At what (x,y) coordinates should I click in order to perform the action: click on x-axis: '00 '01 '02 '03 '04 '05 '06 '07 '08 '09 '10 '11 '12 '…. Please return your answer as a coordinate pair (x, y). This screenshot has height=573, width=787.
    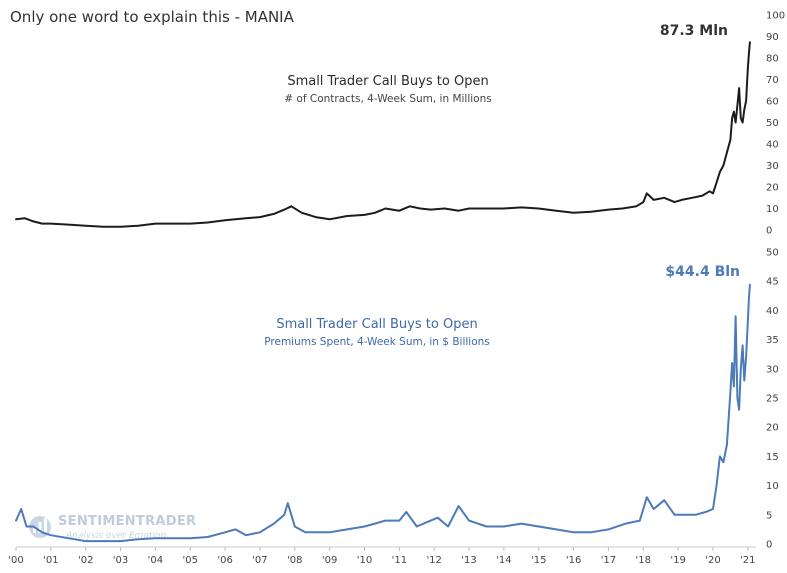
    Looking at the image, I should click on (382, 556).